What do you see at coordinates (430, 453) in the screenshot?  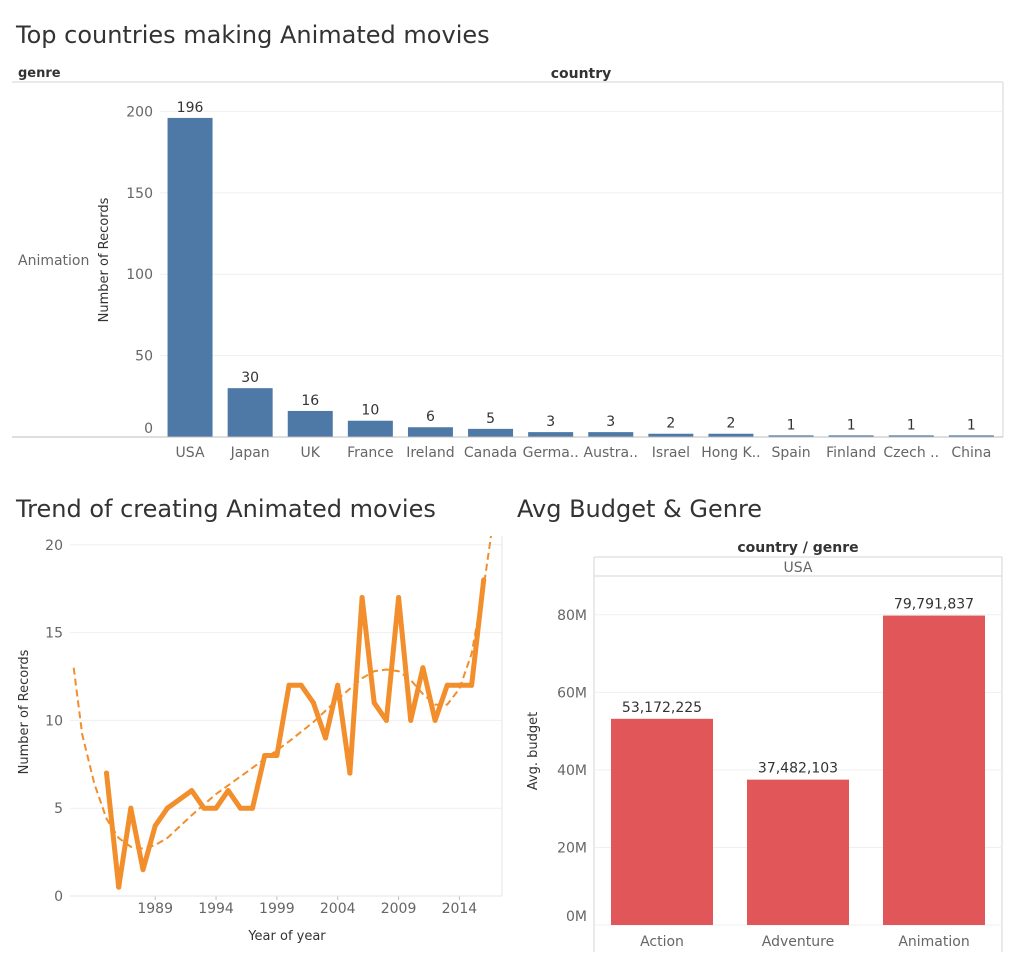 I see `x-tick-label: Ireland` at bounding box center [430, 453].